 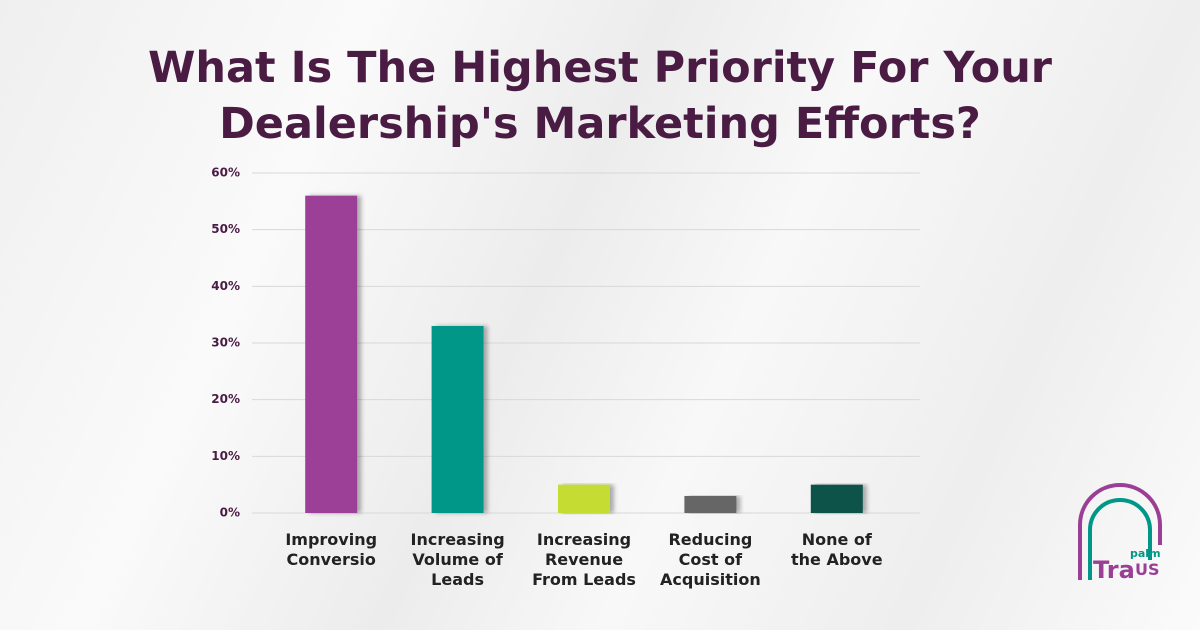 I want to click on logo-text: US, so click(x=1147, y=569).